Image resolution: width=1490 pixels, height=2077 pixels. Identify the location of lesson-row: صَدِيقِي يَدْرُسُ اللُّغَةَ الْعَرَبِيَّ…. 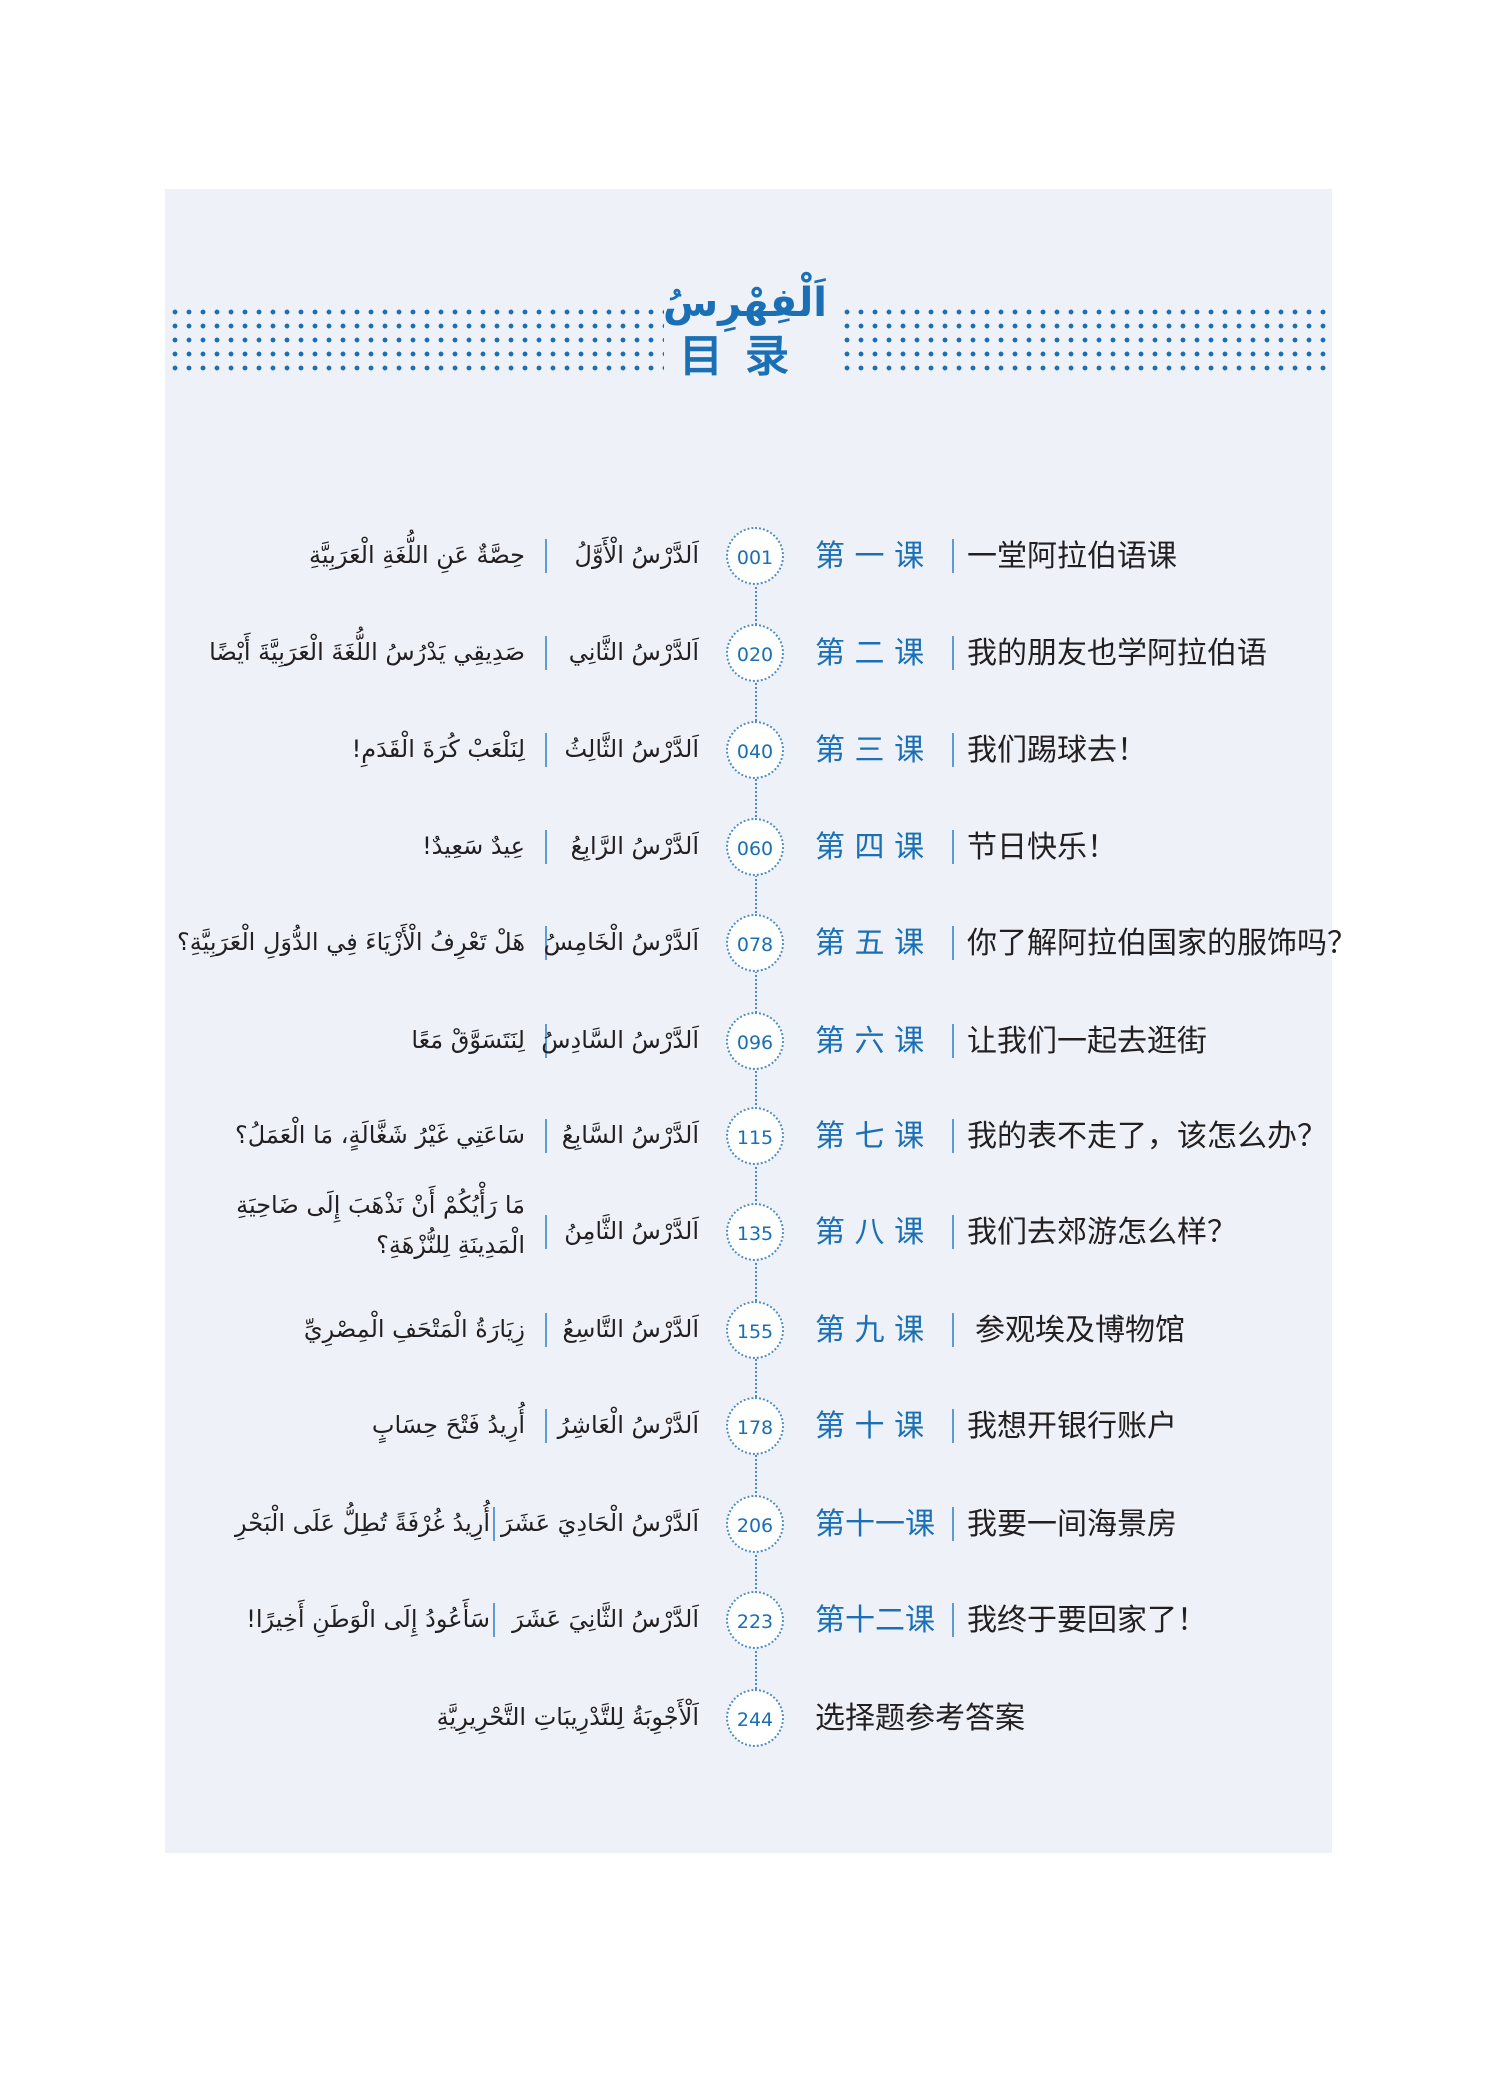
(745, 654).